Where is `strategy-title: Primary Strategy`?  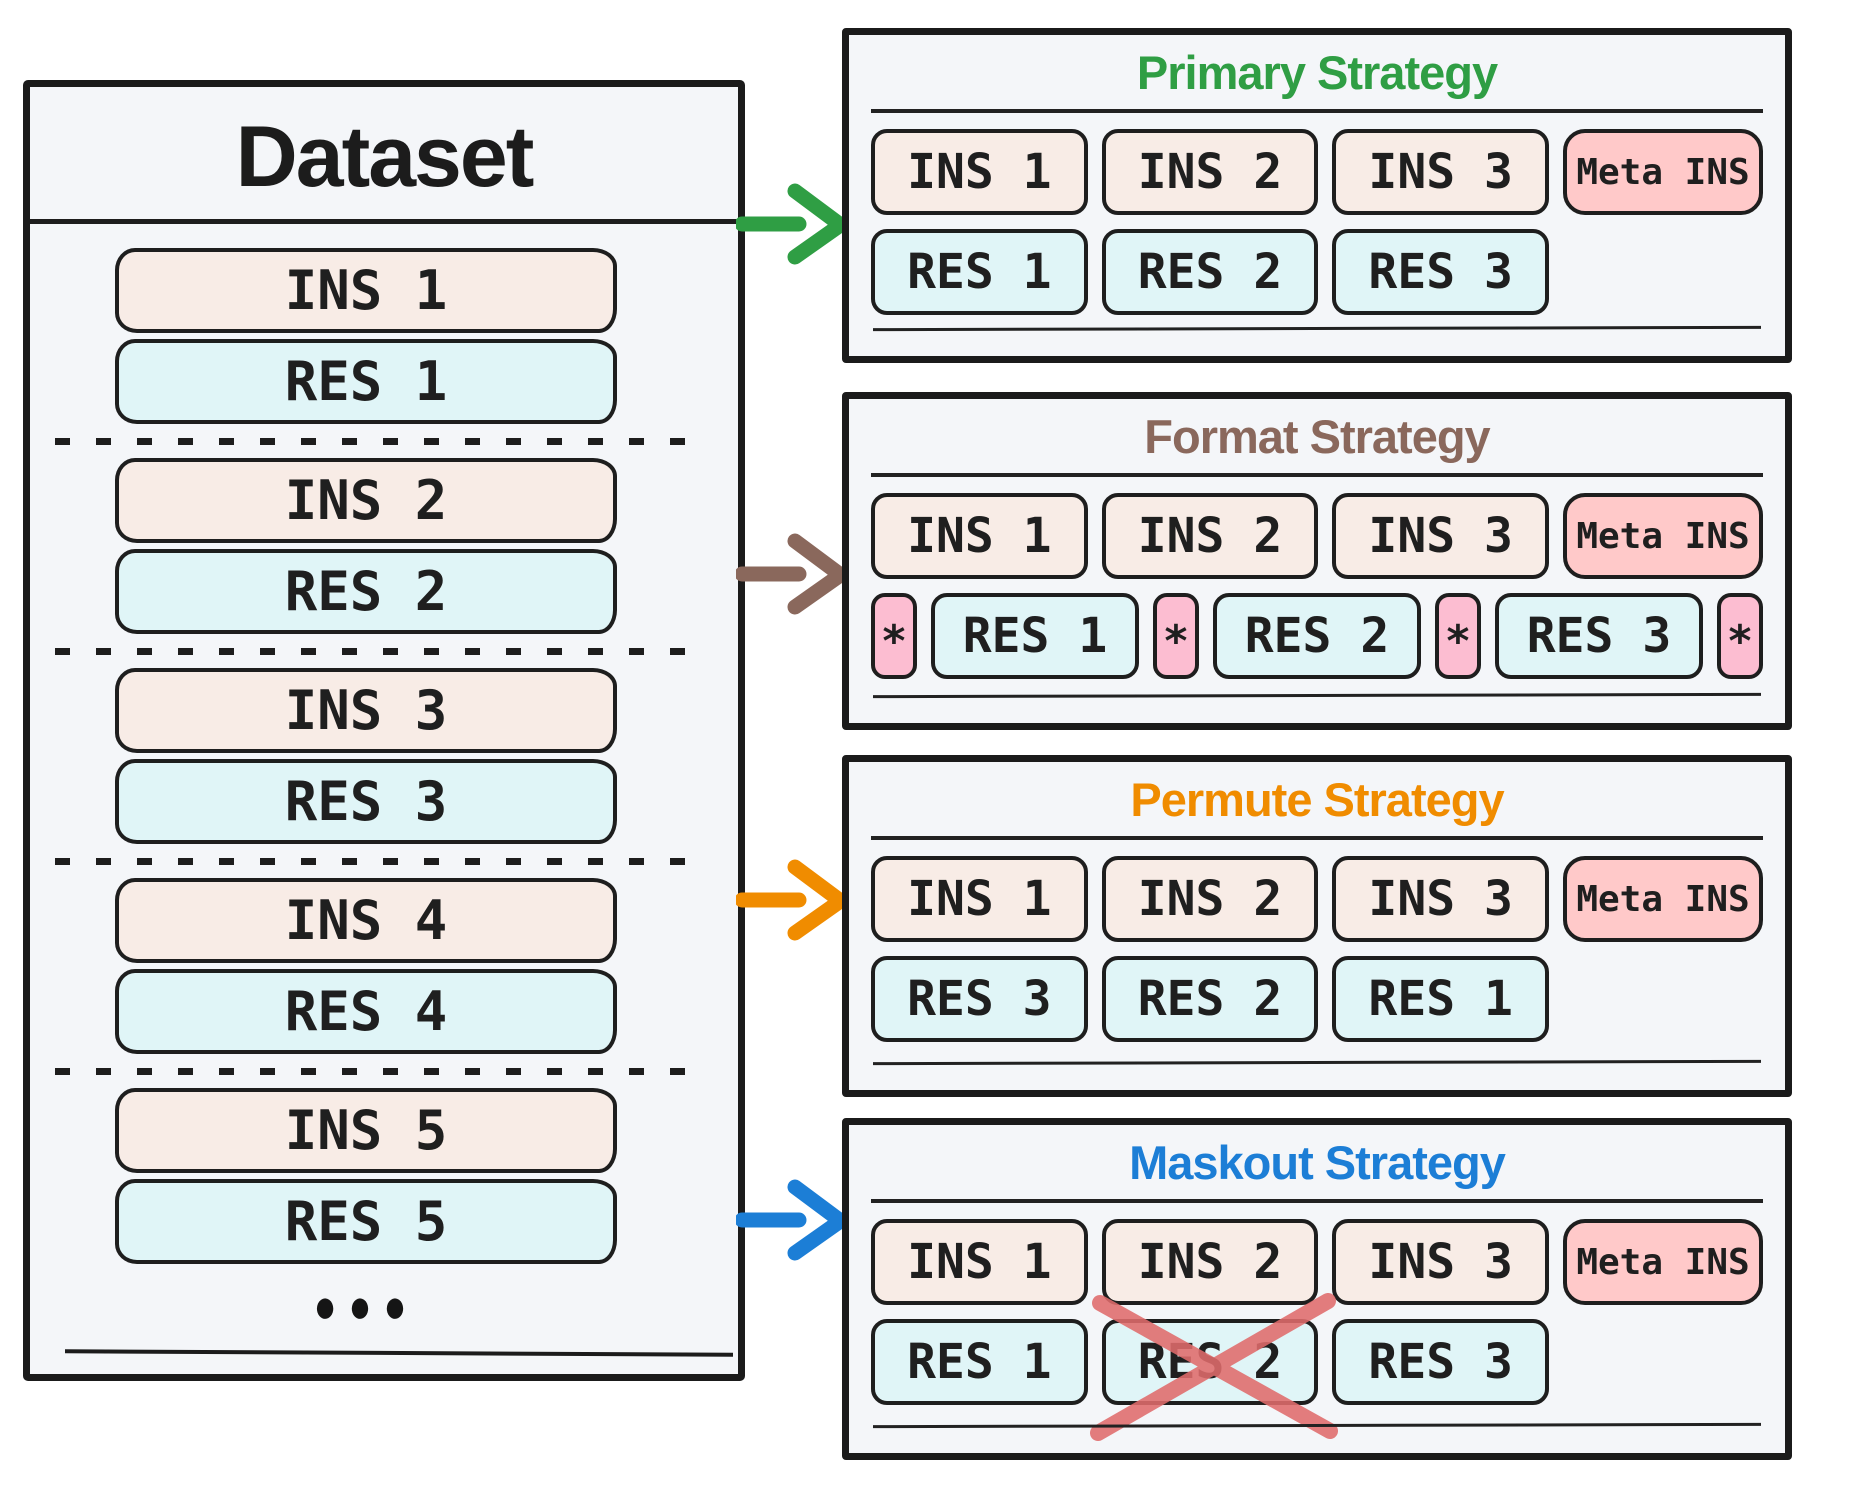 strategy-title: Primary Strategy is located at coordinates (1317, 72).